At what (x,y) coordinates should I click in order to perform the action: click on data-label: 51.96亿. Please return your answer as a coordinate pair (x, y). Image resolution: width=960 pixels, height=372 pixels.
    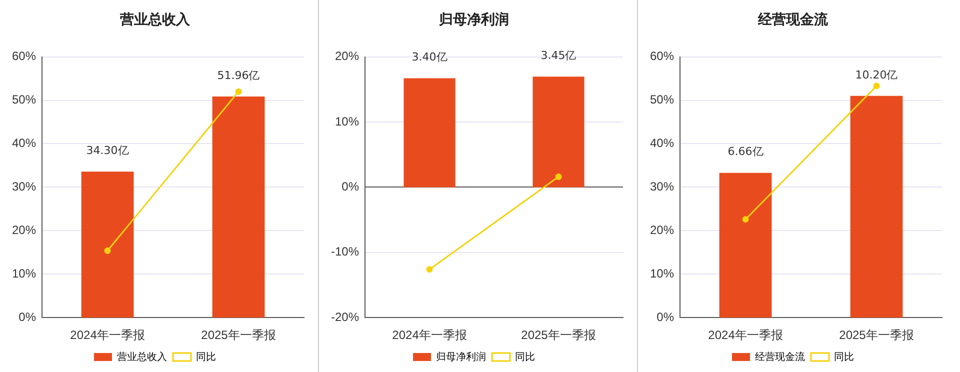
    Looking at the image, I should click on (238, 75).